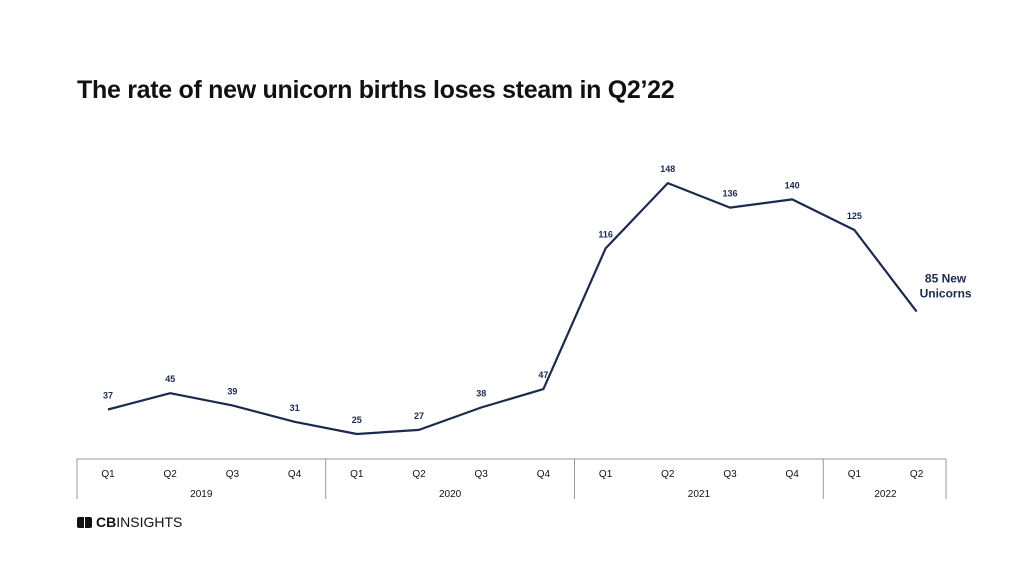 This screenshot has width=1024, height=576. Describe the element at coordinates (792, 185) in the screenshot. I see `data-label: 140` at that location.